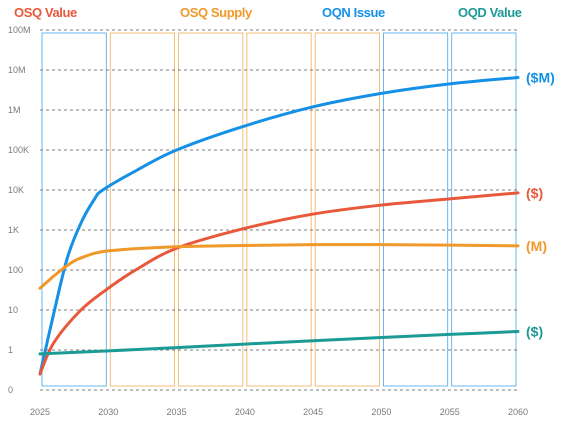  Describe the element at coordinates (15, 270) in the screenshot. I see `y-tick-label: 100` at that location.